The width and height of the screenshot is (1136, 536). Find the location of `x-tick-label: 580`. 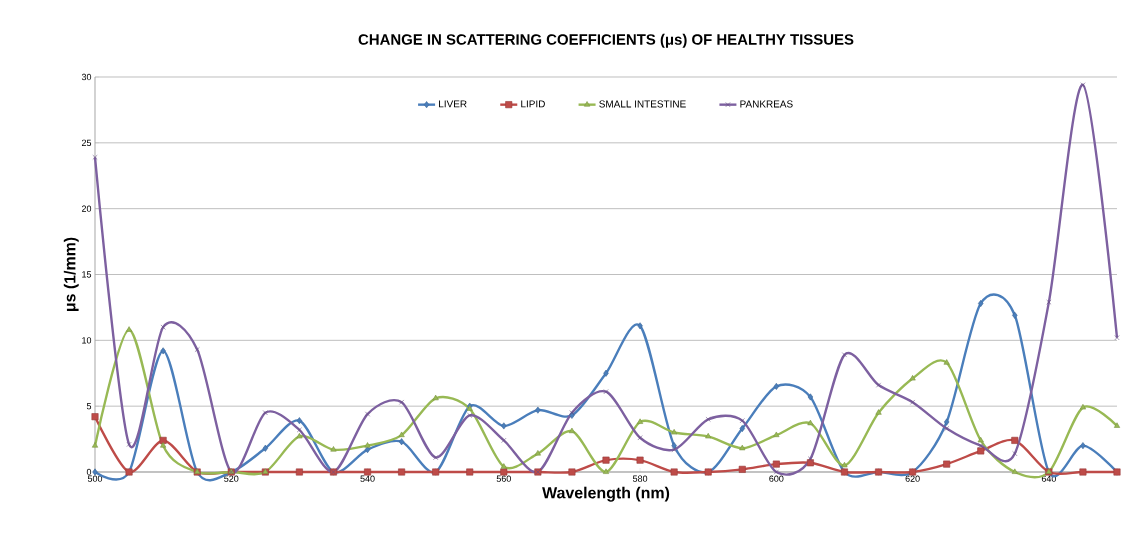

x-tick-label: 580 is located at coordinates (640, 478).